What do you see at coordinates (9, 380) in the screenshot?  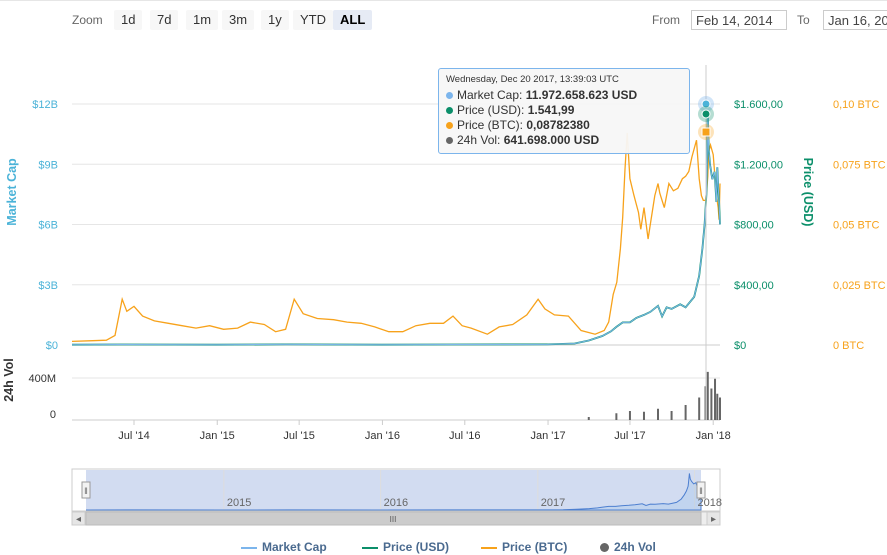 I see `volume-axis-title: 24h Vol` at bounding box center [9, 380].